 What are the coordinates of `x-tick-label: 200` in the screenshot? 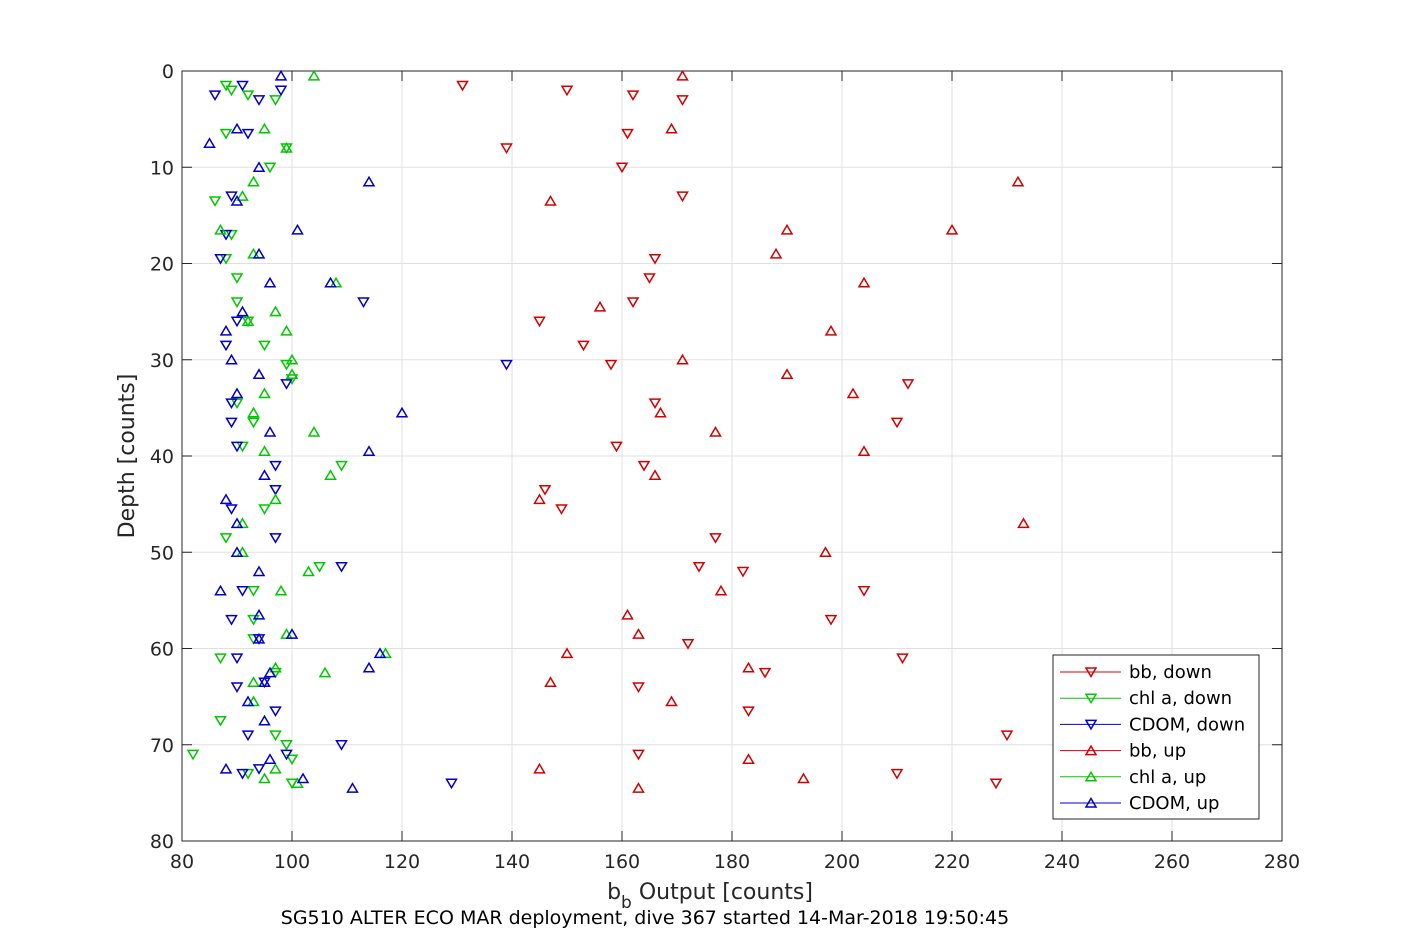 It's located at (842, 862).